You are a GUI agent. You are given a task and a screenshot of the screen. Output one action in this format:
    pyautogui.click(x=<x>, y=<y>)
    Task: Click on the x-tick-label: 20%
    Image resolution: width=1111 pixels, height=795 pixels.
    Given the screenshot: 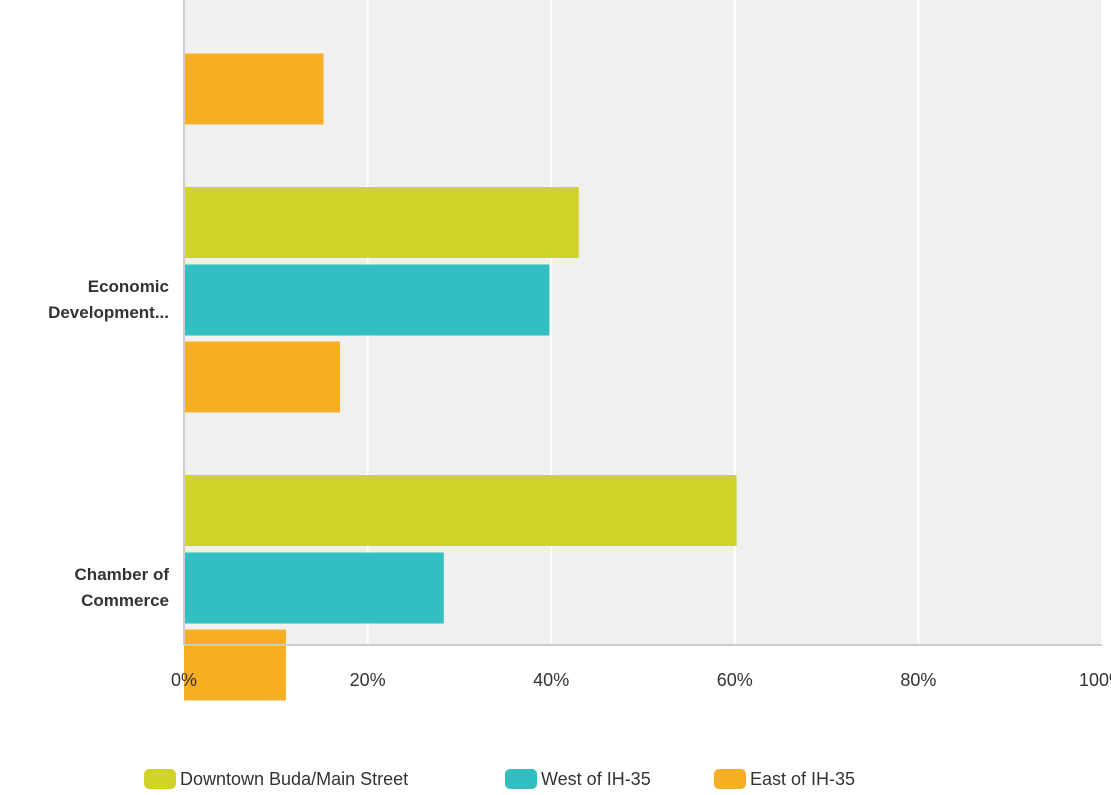 What is the action you would take?
    pyautogui.click(x=368, y=680)
    